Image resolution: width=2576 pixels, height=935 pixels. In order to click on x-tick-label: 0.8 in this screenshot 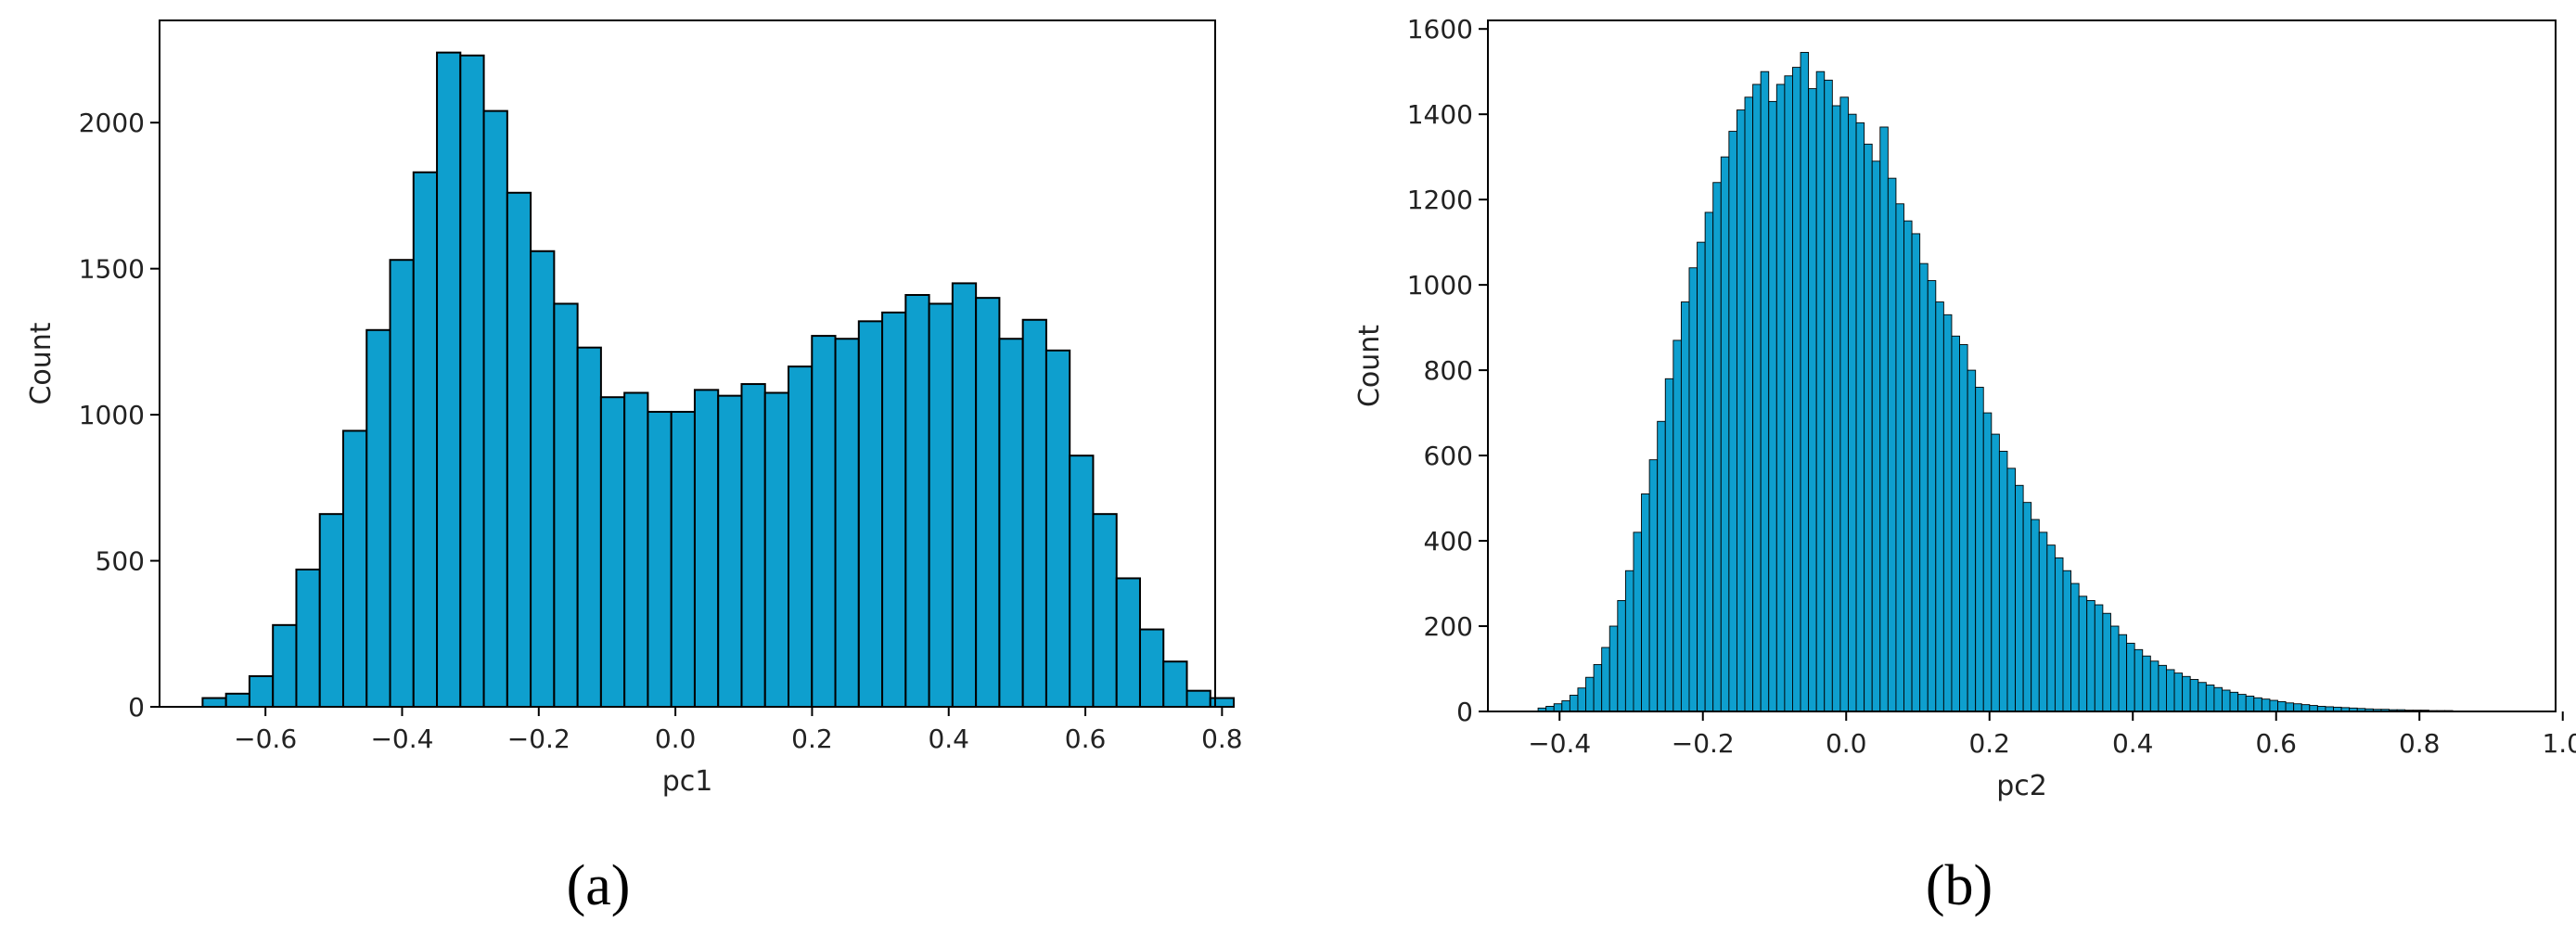, I will do `click(1222, 739)`.